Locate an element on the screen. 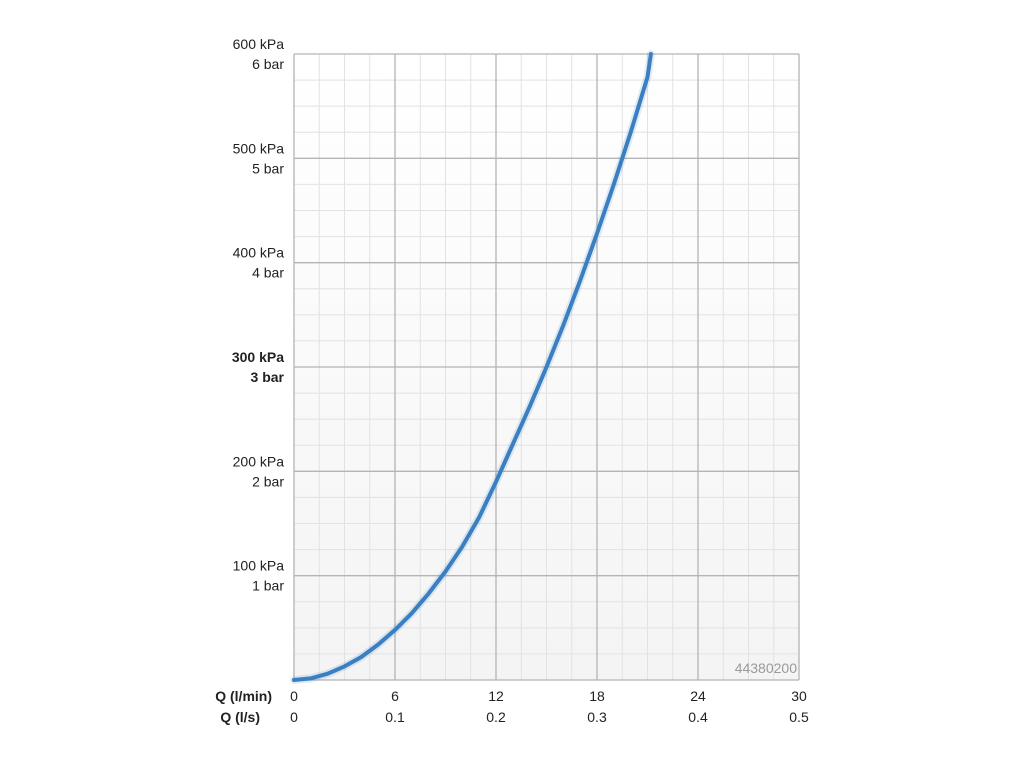 Image resolution: width=1024 pixels, height=768 pixels. x-tick-label-lmin: 6 is located at coordinates (395, 696).